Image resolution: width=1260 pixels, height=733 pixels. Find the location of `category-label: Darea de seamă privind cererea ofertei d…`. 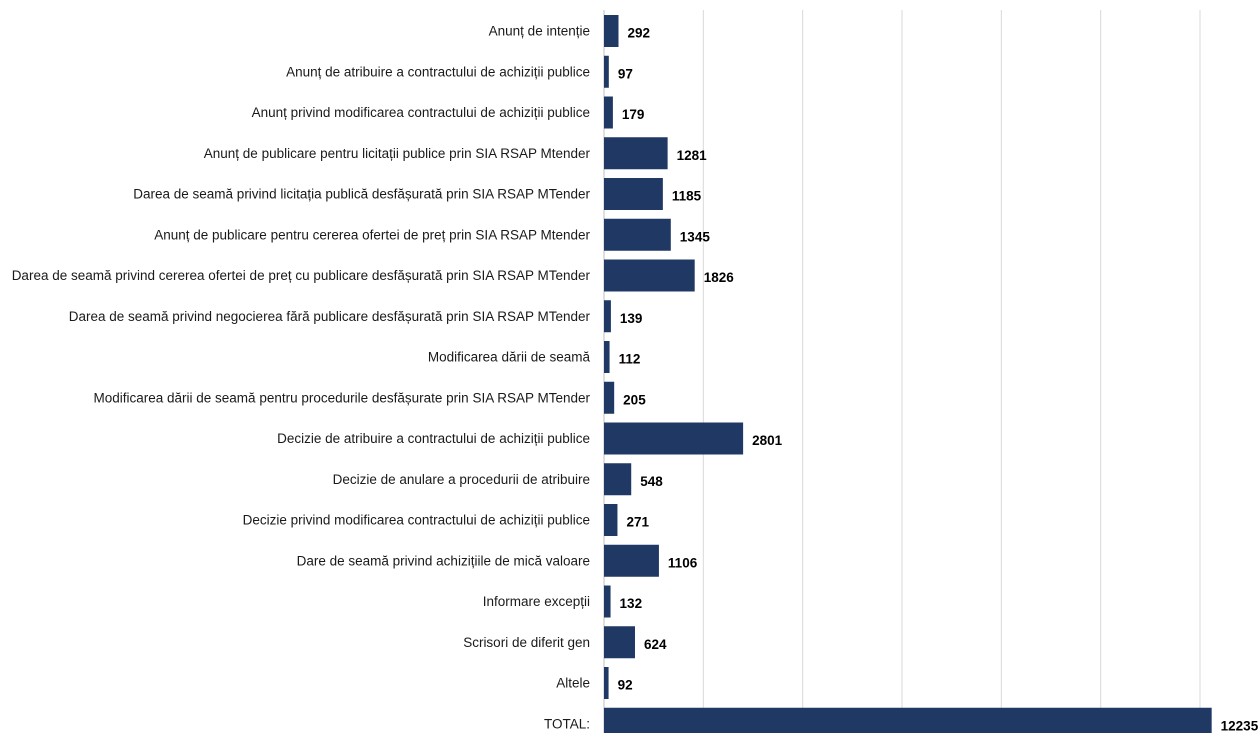

category-label: Darea de seamă privind cererea ofertei d… is located at coordinates (301, 275).